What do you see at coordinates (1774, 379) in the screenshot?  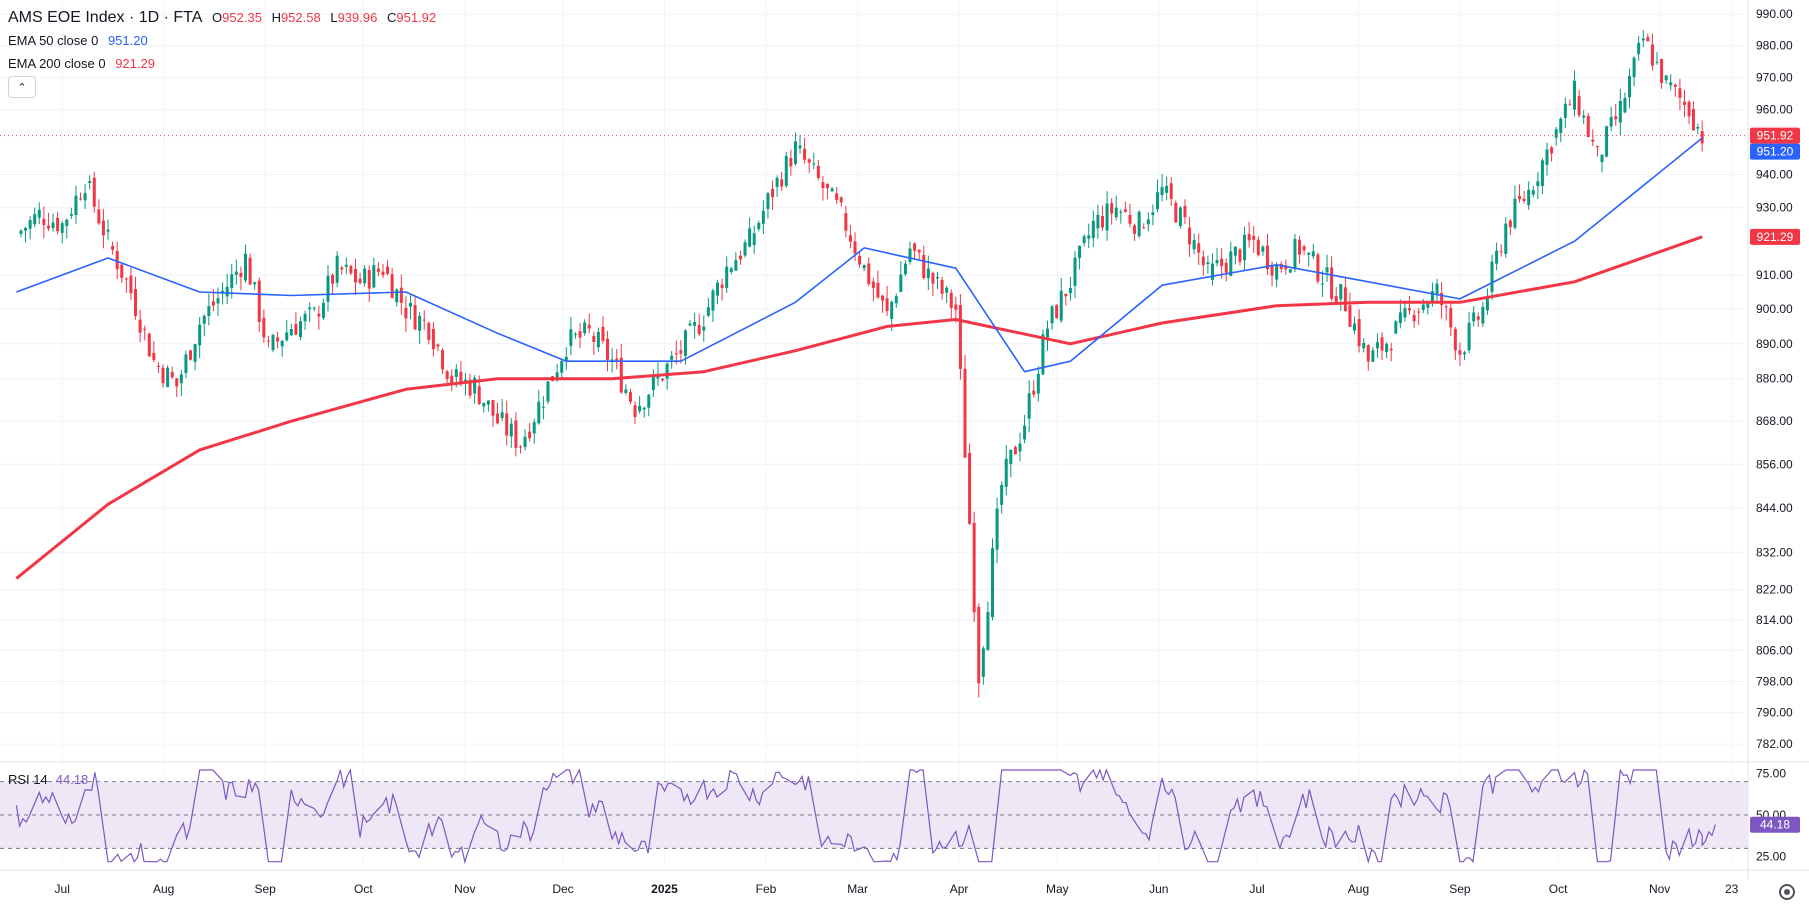 I see `y-tick-label-9: 880.00` at bounding box center [1774, 379].